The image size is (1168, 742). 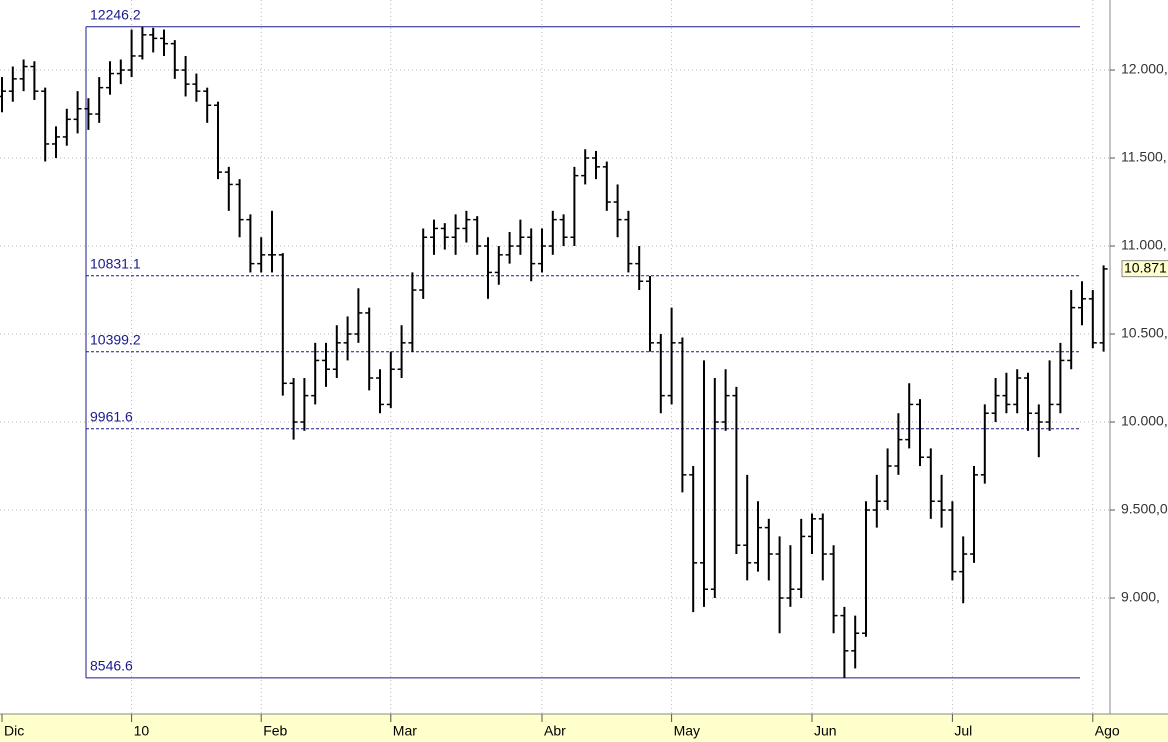 What do you see at coordinates (142, 731) in the screenshot?
I see `x-tick-label: 10` at bounding box center [142, 731].